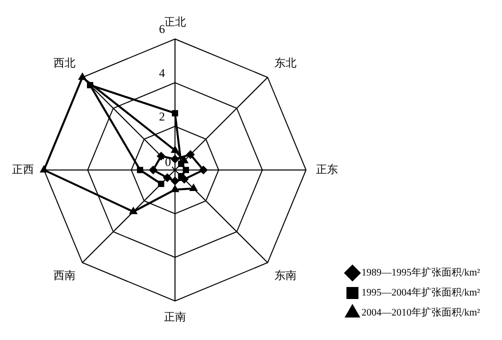 The height and width of the screenshot is (340, 502). What do you see at coordinates (162, 116) in the screenshot?
I see `y-tick-label: 2` at bounding box center [162, 116].